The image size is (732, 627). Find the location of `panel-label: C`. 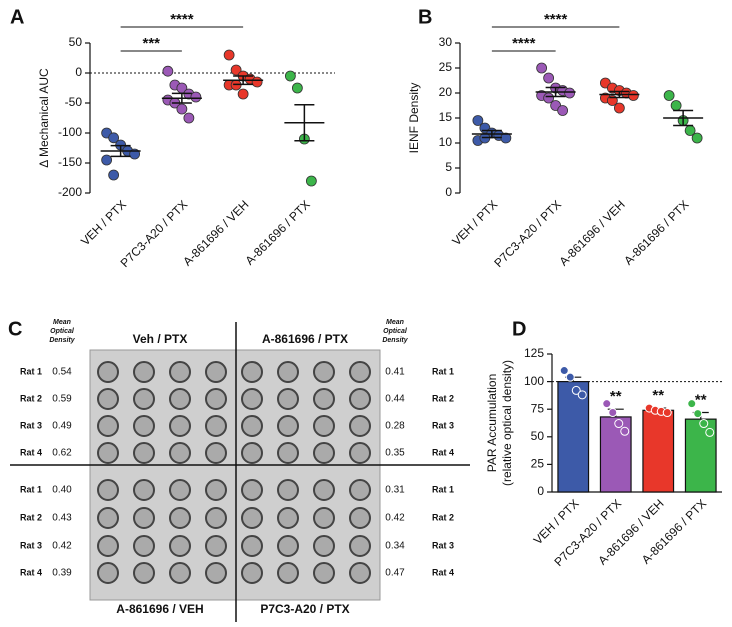

panel-label: C is located at coordinates (15, 329).